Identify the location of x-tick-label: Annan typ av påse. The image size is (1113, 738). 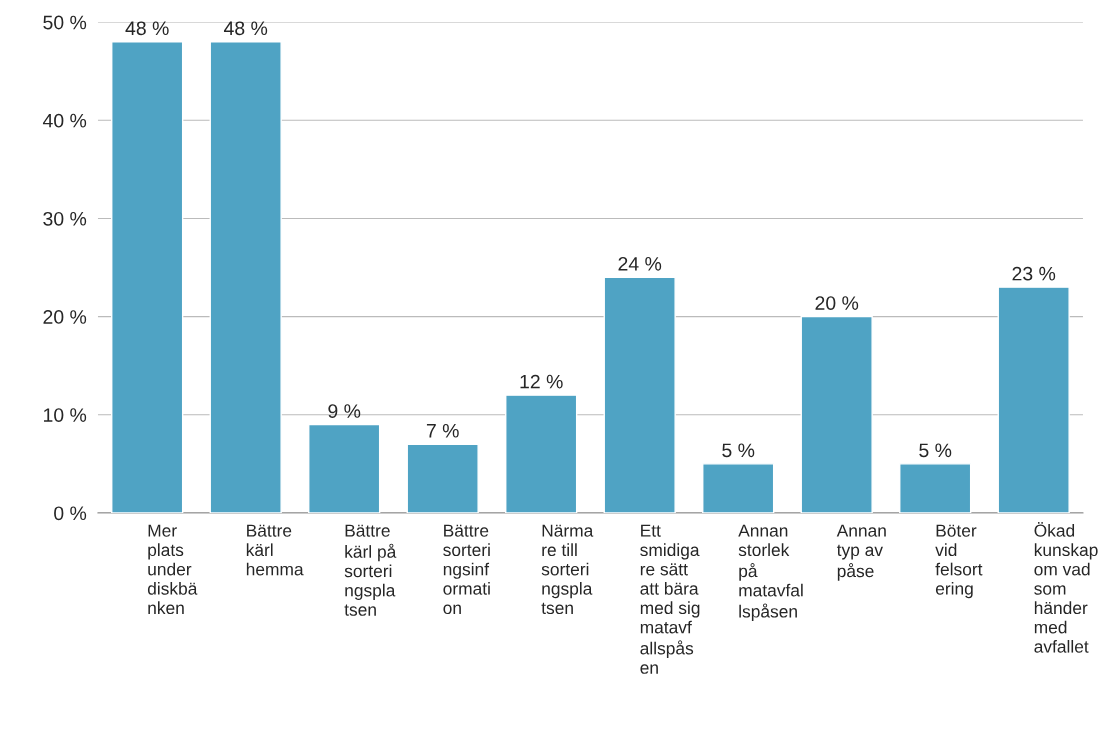
(861, 552).